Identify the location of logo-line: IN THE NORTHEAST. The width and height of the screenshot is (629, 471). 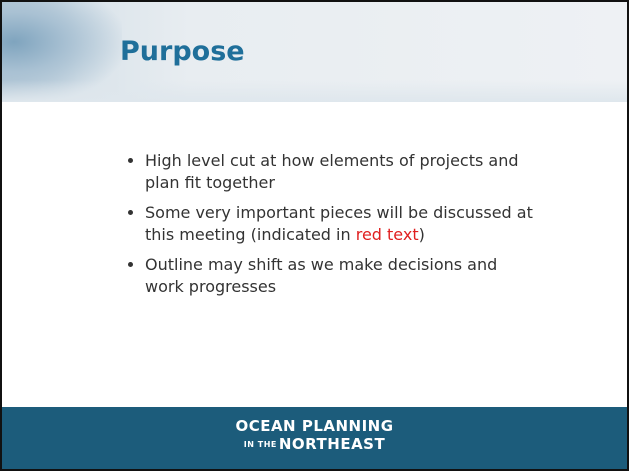
(314, 444).